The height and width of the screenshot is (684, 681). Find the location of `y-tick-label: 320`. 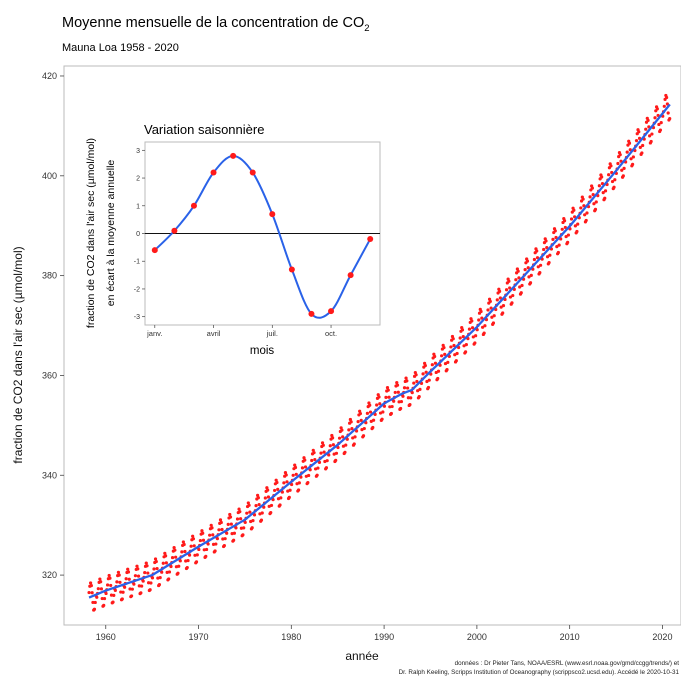

y-tick-label: 320 is located at coordinates (49, 575).